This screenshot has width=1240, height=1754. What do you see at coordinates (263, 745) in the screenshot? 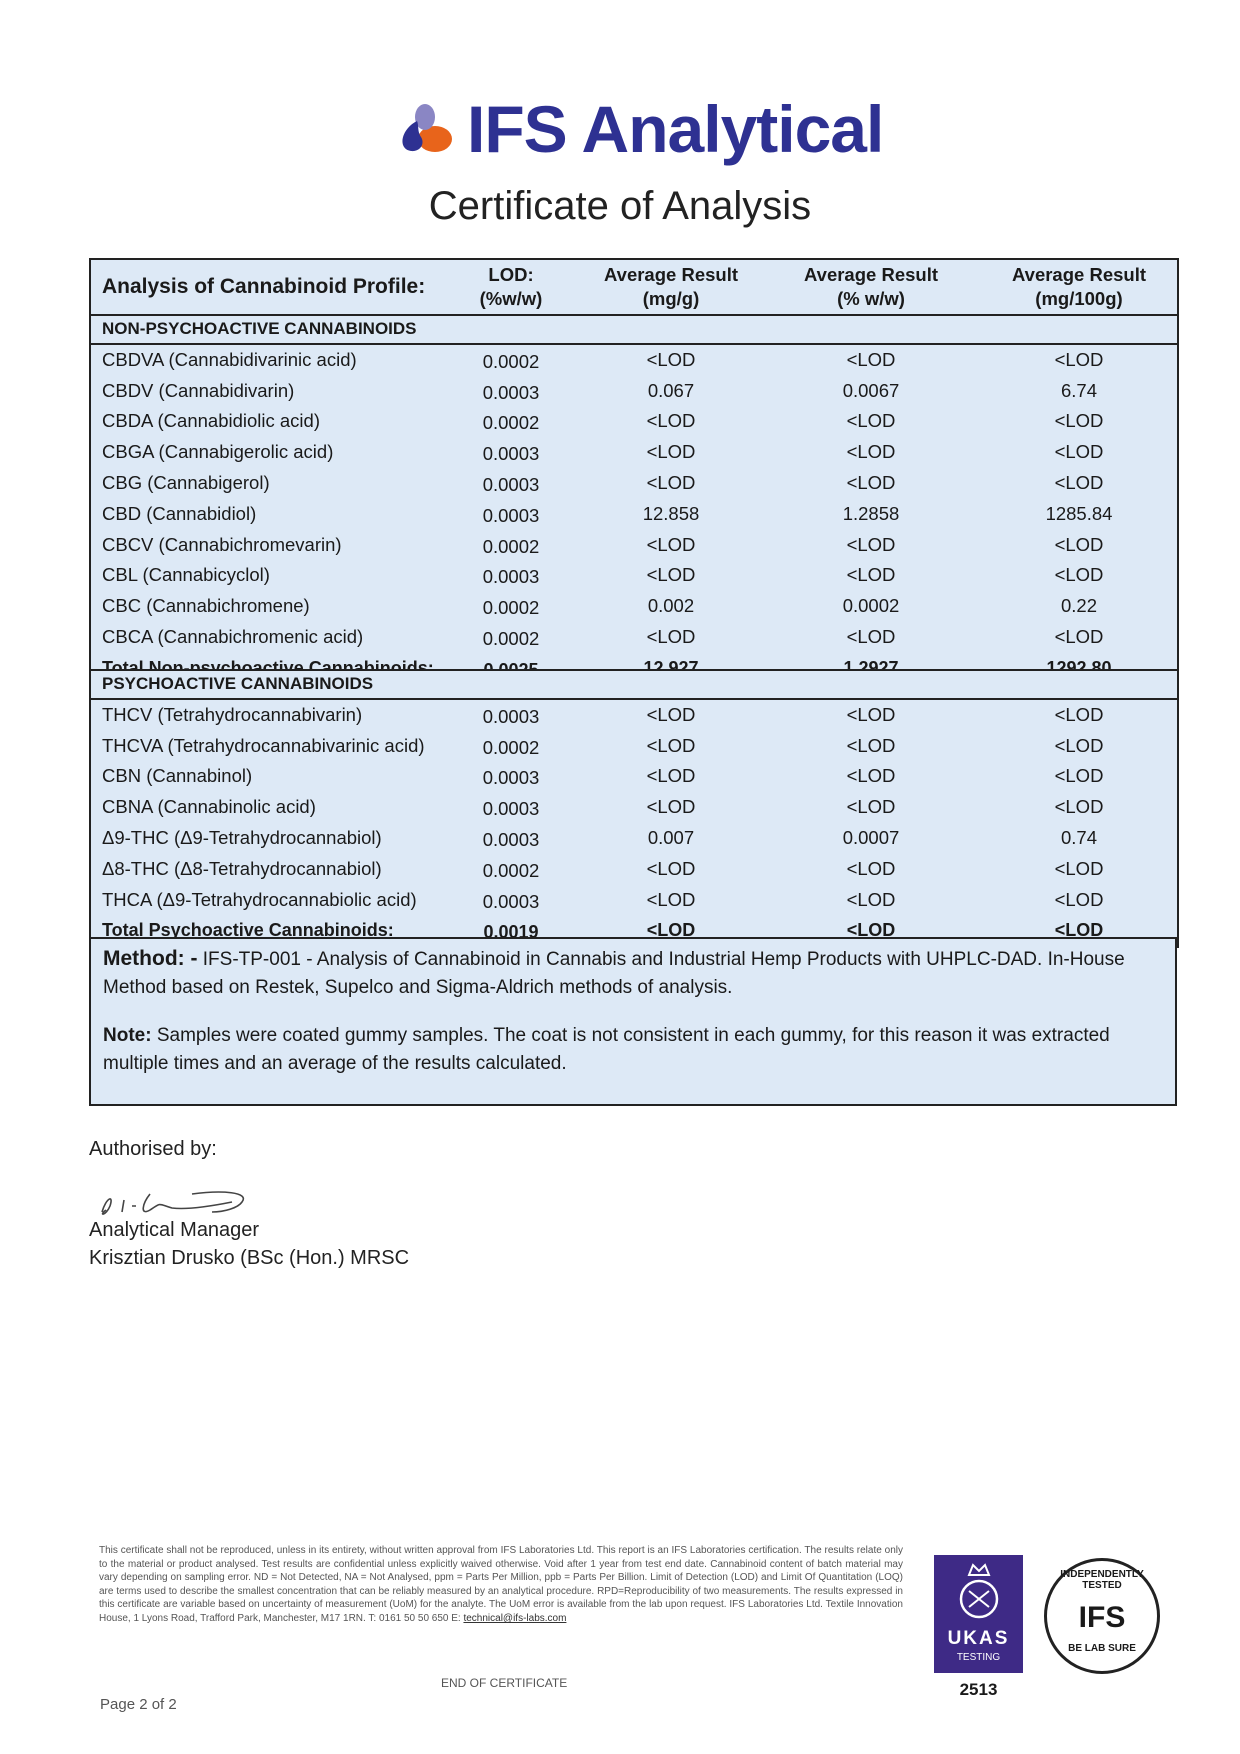
I see `analyte-name: THCVA (Tetrahydrocannabivarinic acid)` at bounding box center [263, 745].